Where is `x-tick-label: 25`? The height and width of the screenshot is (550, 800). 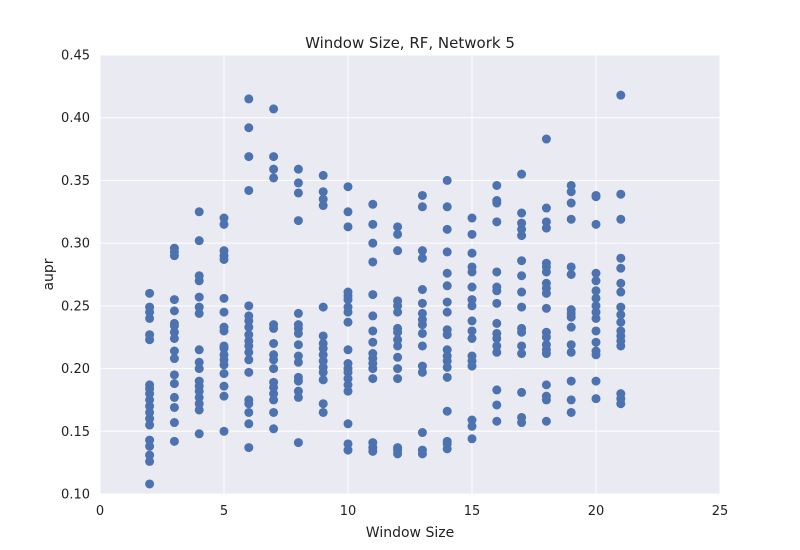
x-tick-label: 25 is located at coordinates (720, 511).